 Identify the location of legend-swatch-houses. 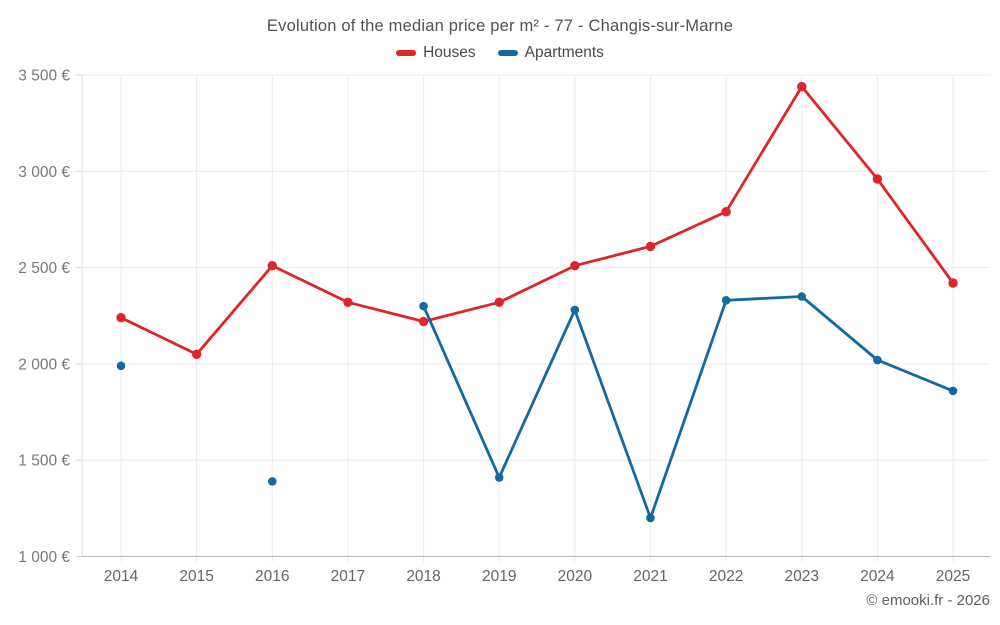
(406, 53).